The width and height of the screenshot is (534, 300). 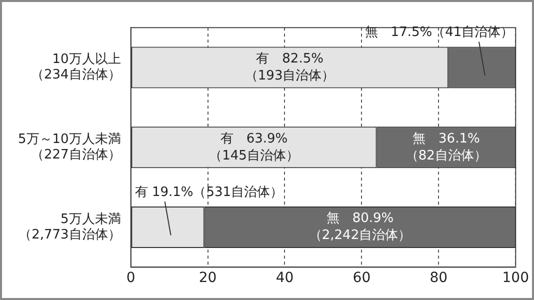 What do you see at coordinates (360, 227) in the screenshot?
I see `data-label: 無 80.9% （2,242自治体）` at bounding box center [360, 227].